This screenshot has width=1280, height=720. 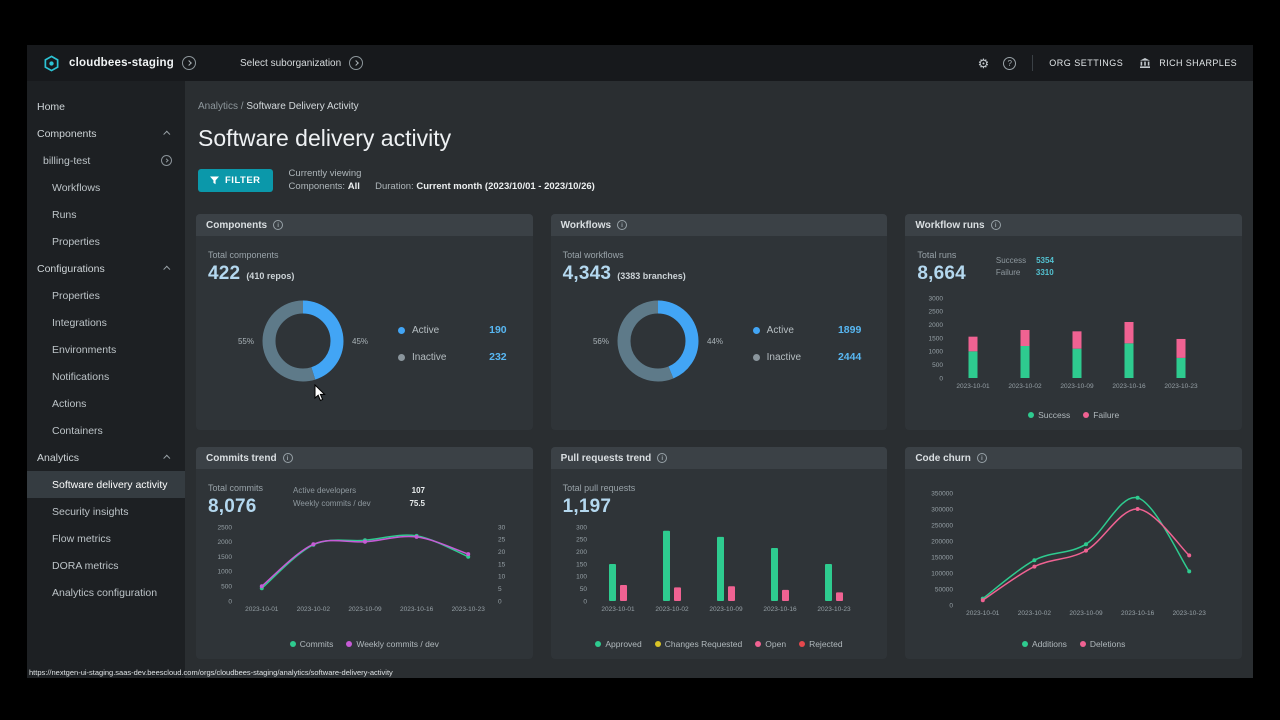 I want to click on org-settings-link: ORG SETTINGS, so click(x=1086, y=63).